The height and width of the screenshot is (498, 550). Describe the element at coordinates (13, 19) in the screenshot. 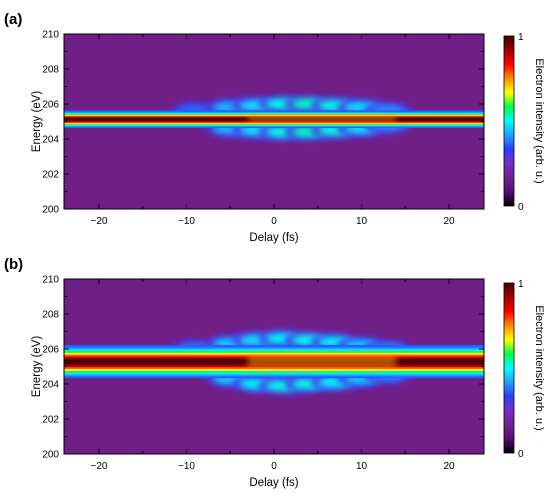

I see `panel-label: (a)` at that location.